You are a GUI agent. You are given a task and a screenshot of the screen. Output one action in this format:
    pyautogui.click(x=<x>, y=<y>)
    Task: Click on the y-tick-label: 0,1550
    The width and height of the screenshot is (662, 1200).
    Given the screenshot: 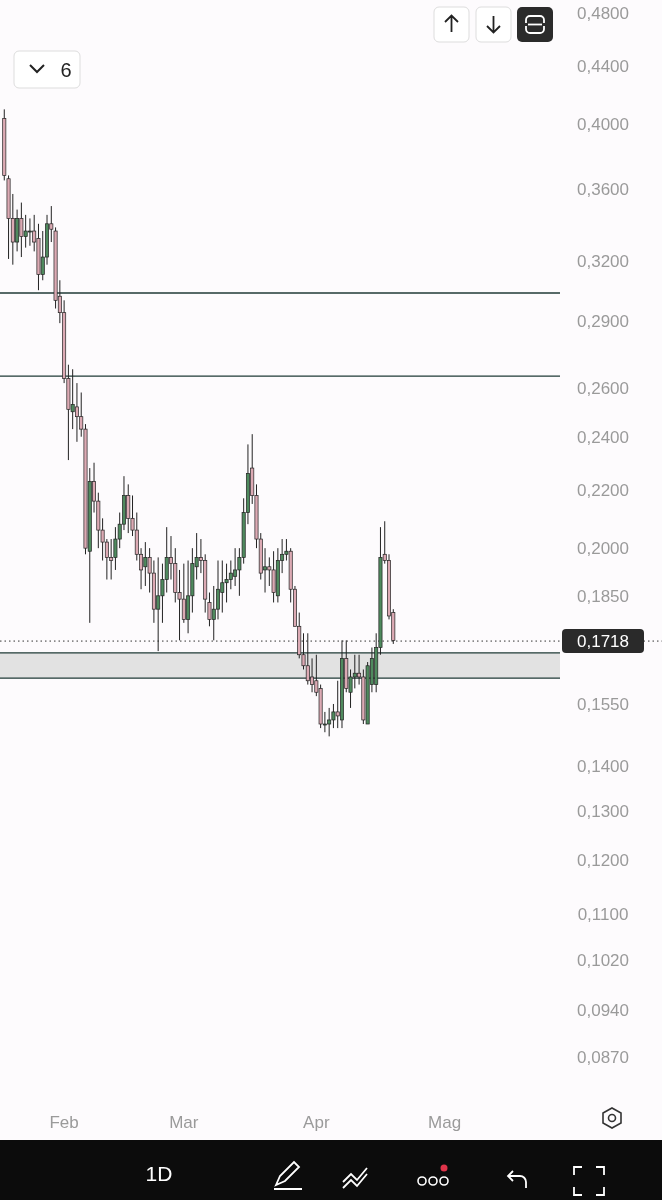 What is the action you would take?
    pyautogui.click(x=603, y=704)
    